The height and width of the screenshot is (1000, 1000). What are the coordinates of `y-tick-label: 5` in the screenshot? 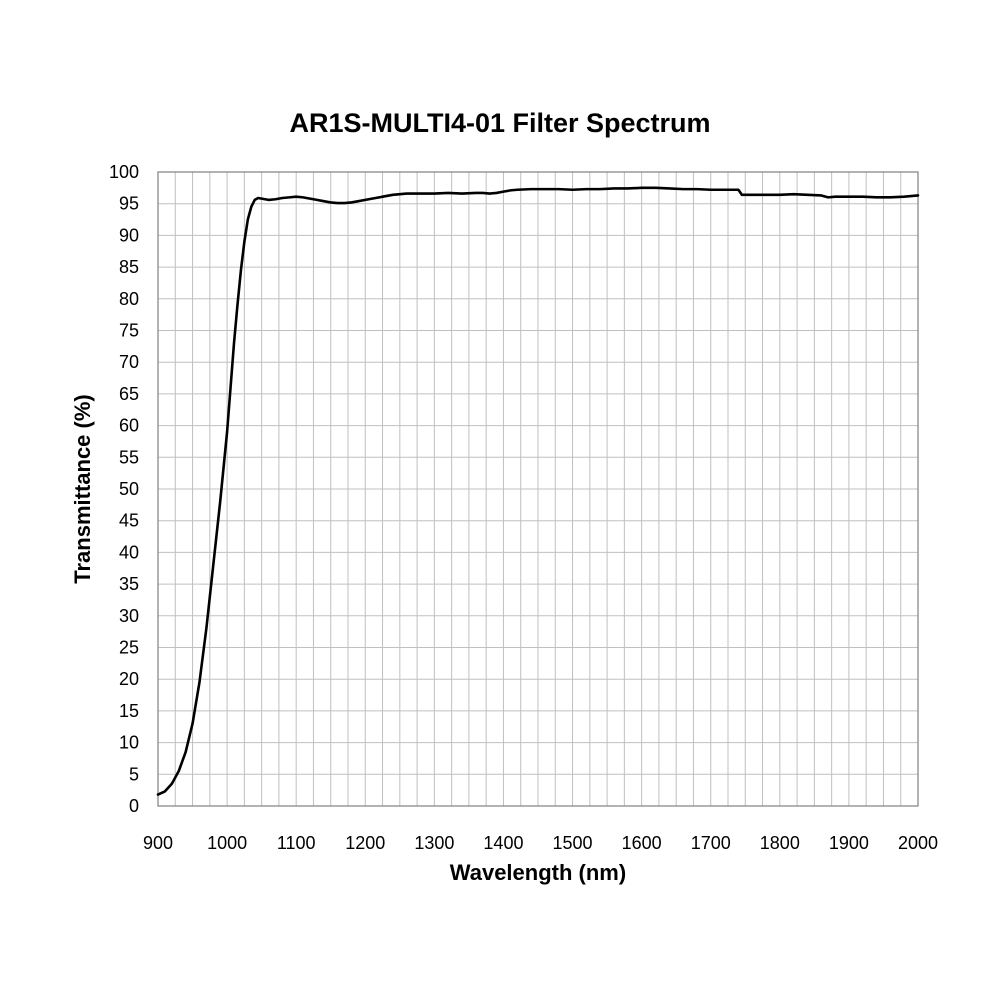 It's located at (134, 774).